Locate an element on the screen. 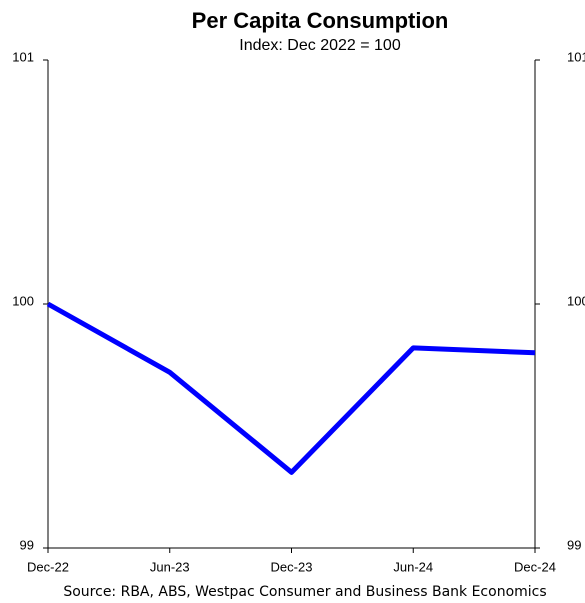 The image size is (585, 603). y-tick-label: 99 is located at coordinates (27, 544).